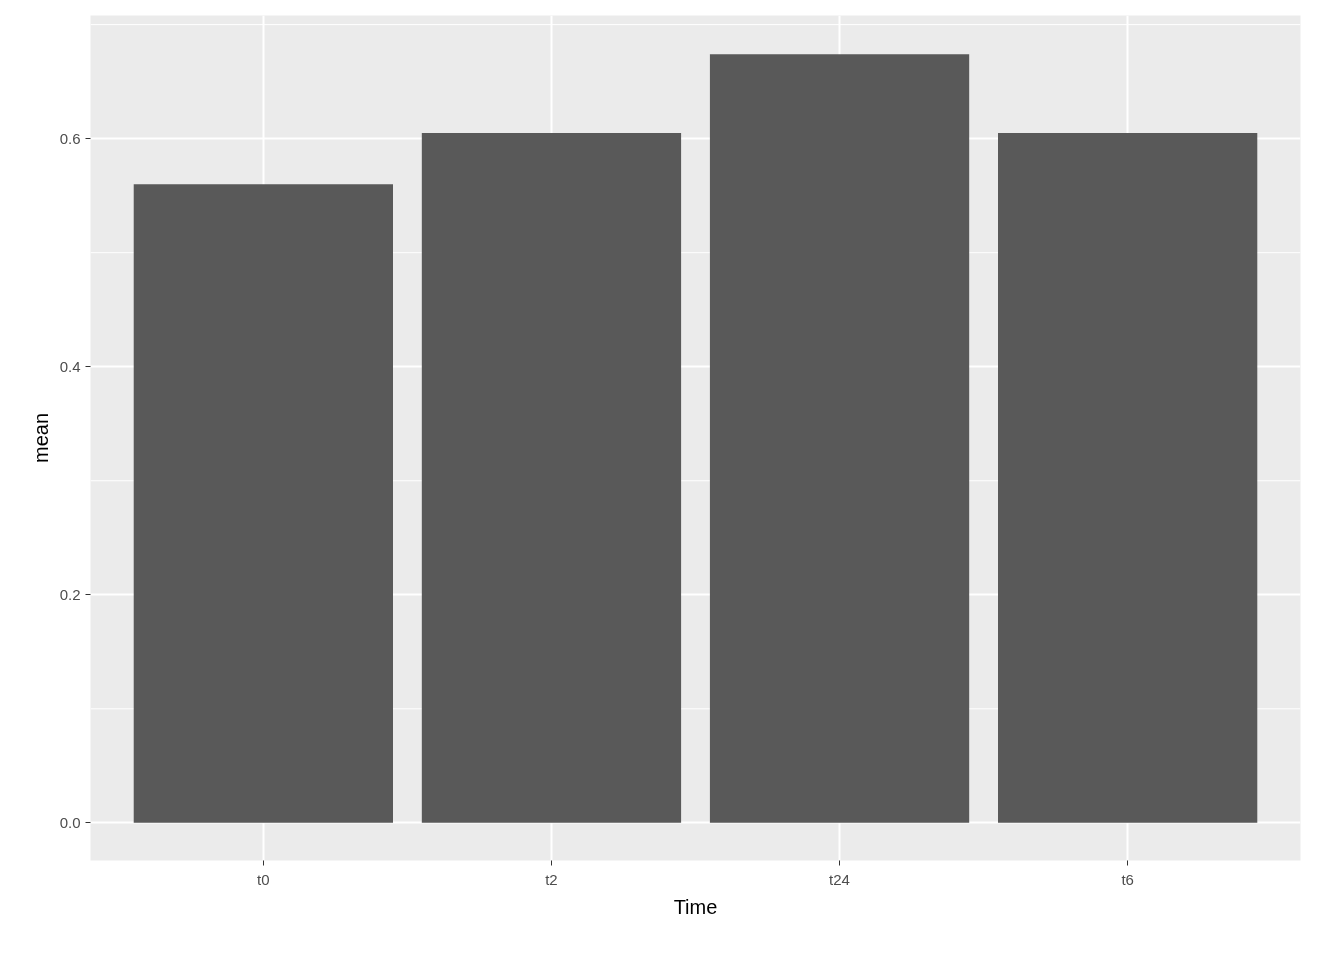 The height and width of the screenshot is (960, 1344). I want to click on y-tick-label: 0.2, so click(70, 594).